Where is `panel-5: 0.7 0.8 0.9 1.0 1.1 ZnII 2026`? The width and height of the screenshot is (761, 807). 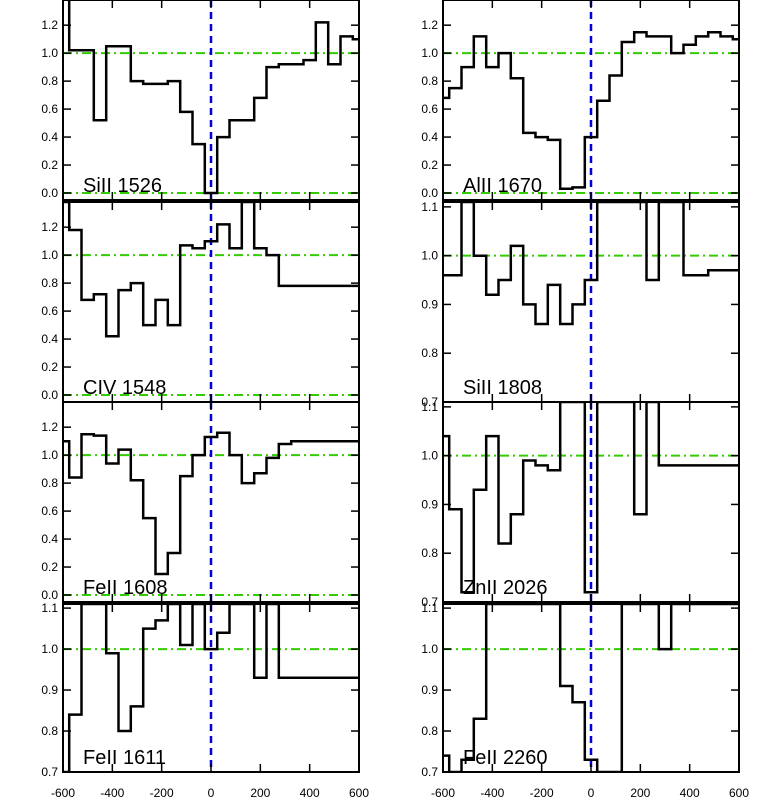
panel-5: 0.7 0.8 0.9 1.0 1.1 ZnII 2026 is located at coordinates (580, 504).